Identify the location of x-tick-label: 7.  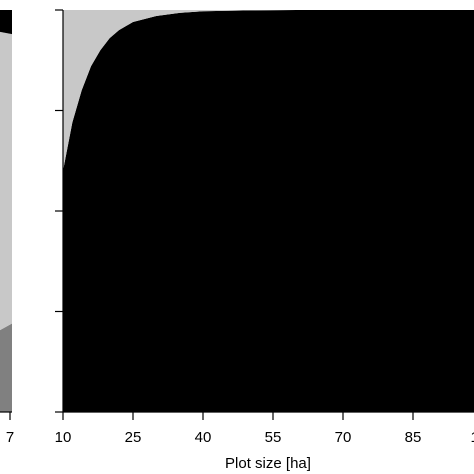
(10, 437).